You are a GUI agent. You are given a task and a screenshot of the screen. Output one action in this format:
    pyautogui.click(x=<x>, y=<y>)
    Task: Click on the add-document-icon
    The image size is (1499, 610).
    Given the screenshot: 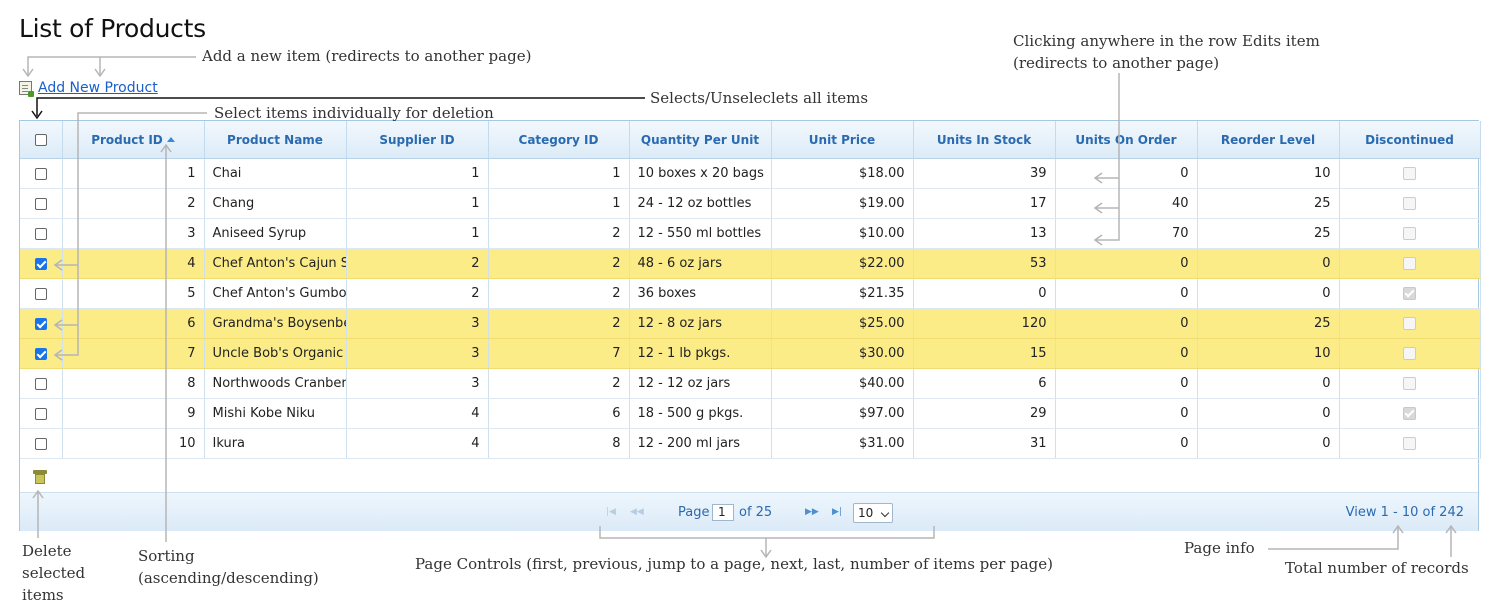 What is the action you would take?
    pyautogui.click(x=26, y=89)
    